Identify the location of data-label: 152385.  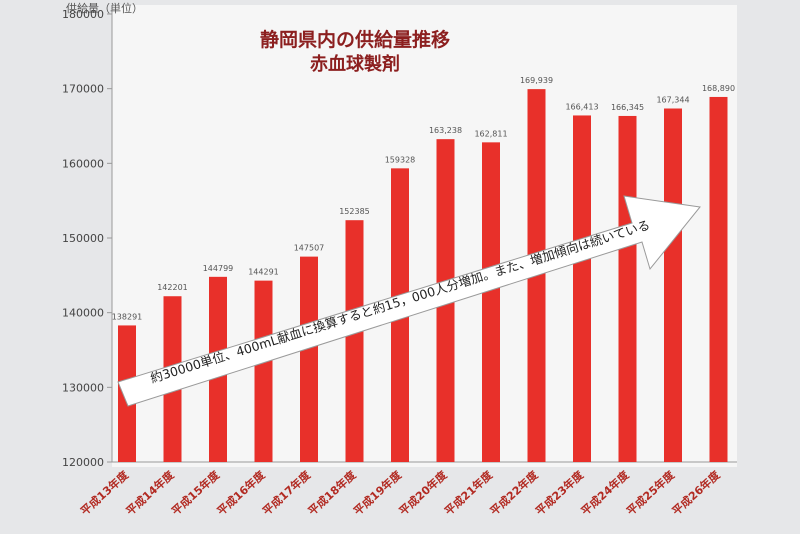
(354, 211).